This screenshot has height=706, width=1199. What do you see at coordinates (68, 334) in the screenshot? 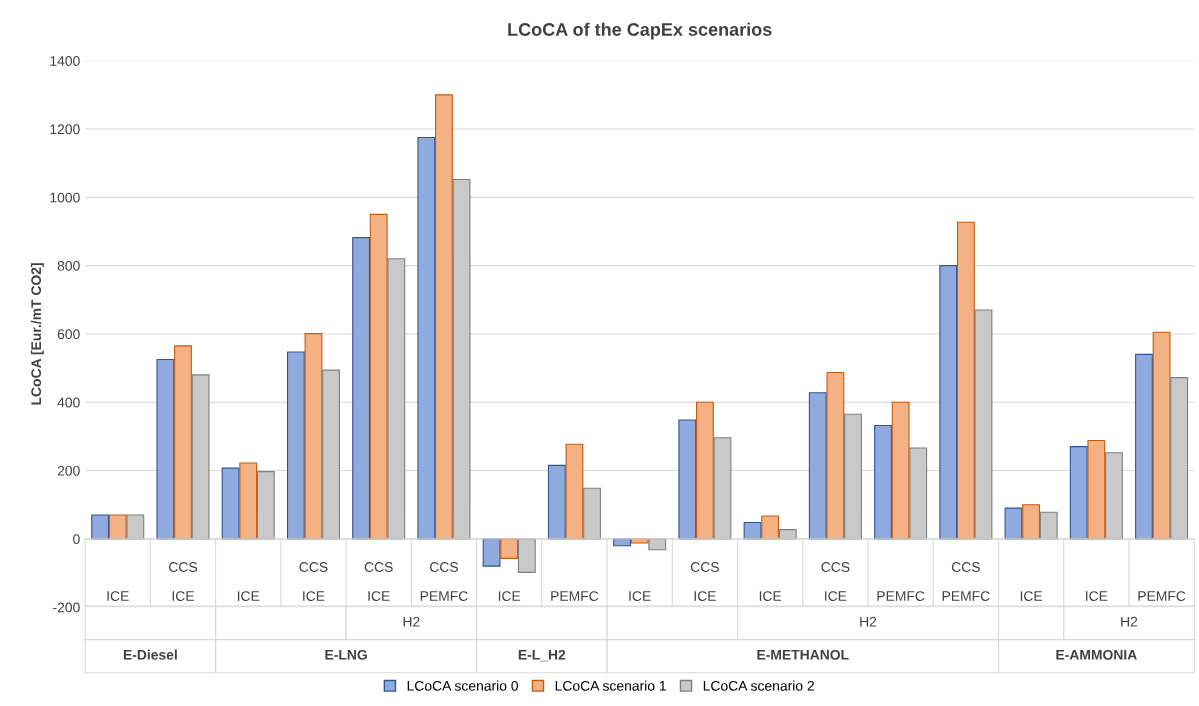
I see `y-tick-label: 600` at bounding box center [68, 334].